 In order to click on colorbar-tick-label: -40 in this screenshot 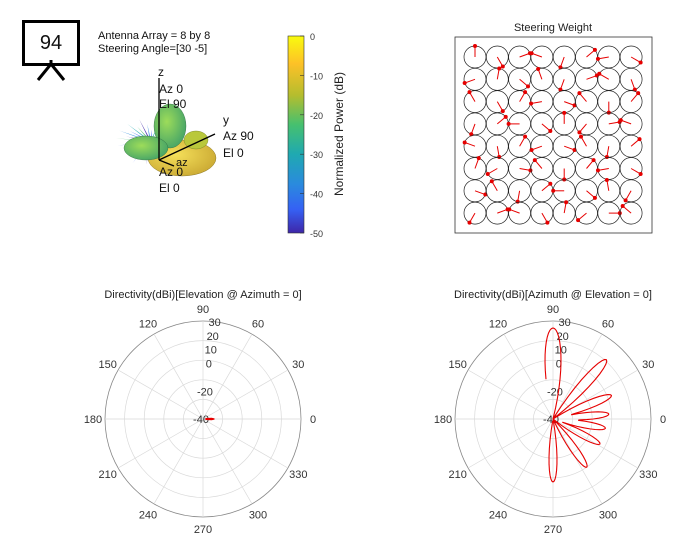, I will do `click(316, 195)`.